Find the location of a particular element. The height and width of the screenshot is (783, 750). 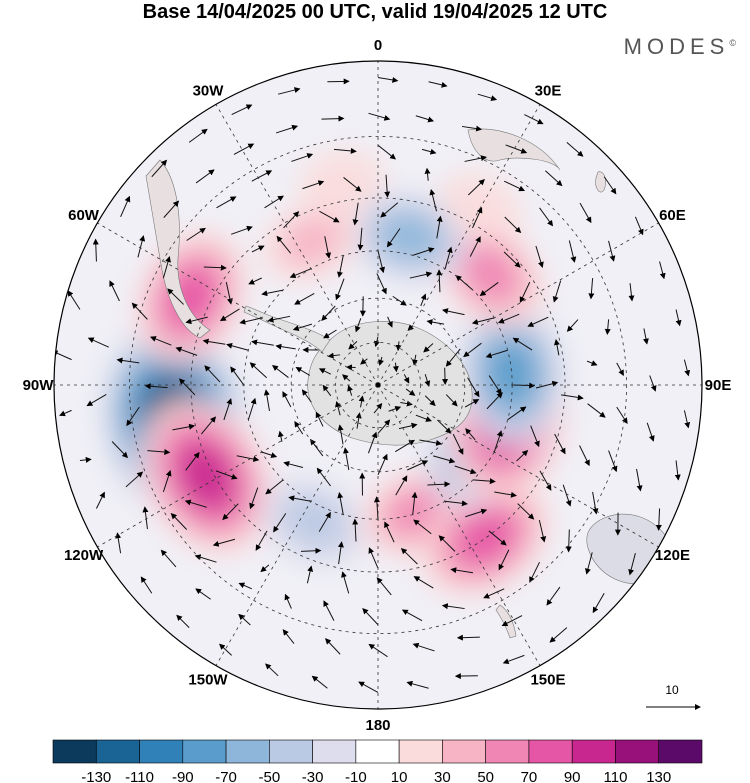

longitude-label-lon-60w: 60W is located at coordinates (84, 215).